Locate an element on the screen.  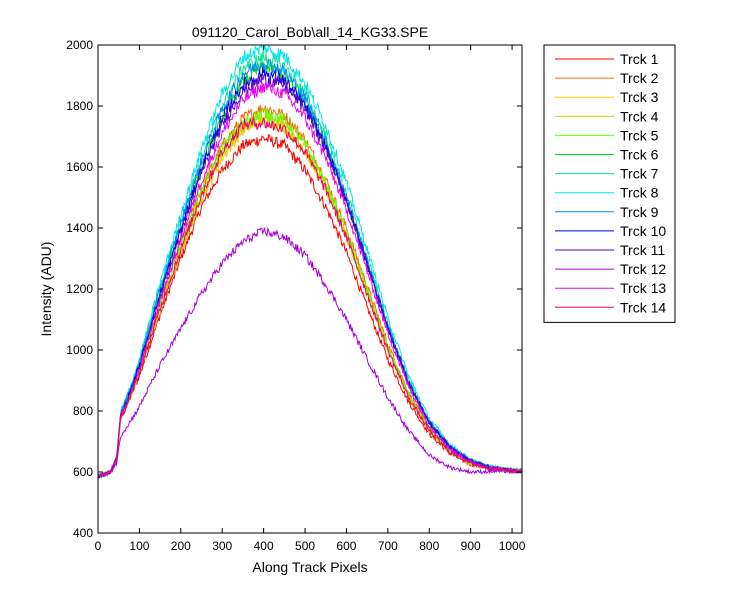
y-tick-label: 2000 is located at coordinates (79, 45).